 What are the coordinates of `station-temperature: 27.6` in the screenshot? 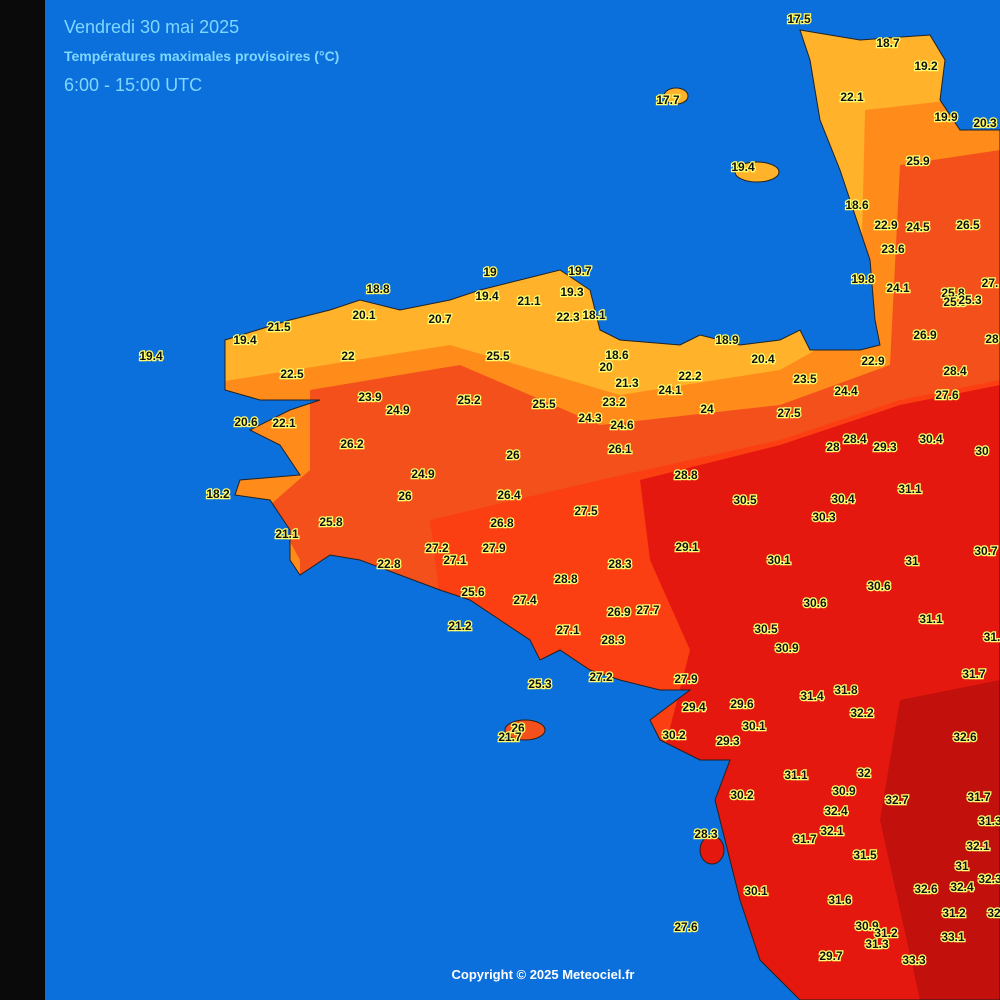 It's located at (947, 395).